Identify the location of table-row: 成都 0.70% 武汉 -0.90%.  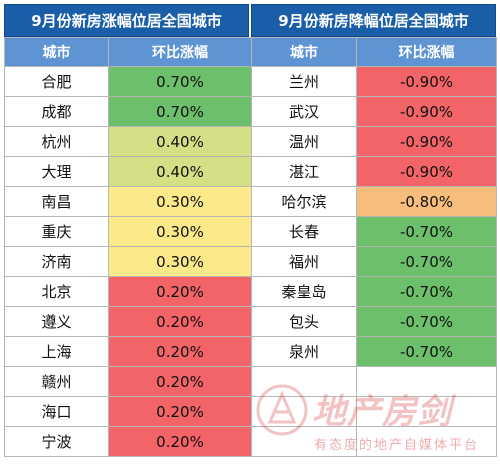
(250, 111).